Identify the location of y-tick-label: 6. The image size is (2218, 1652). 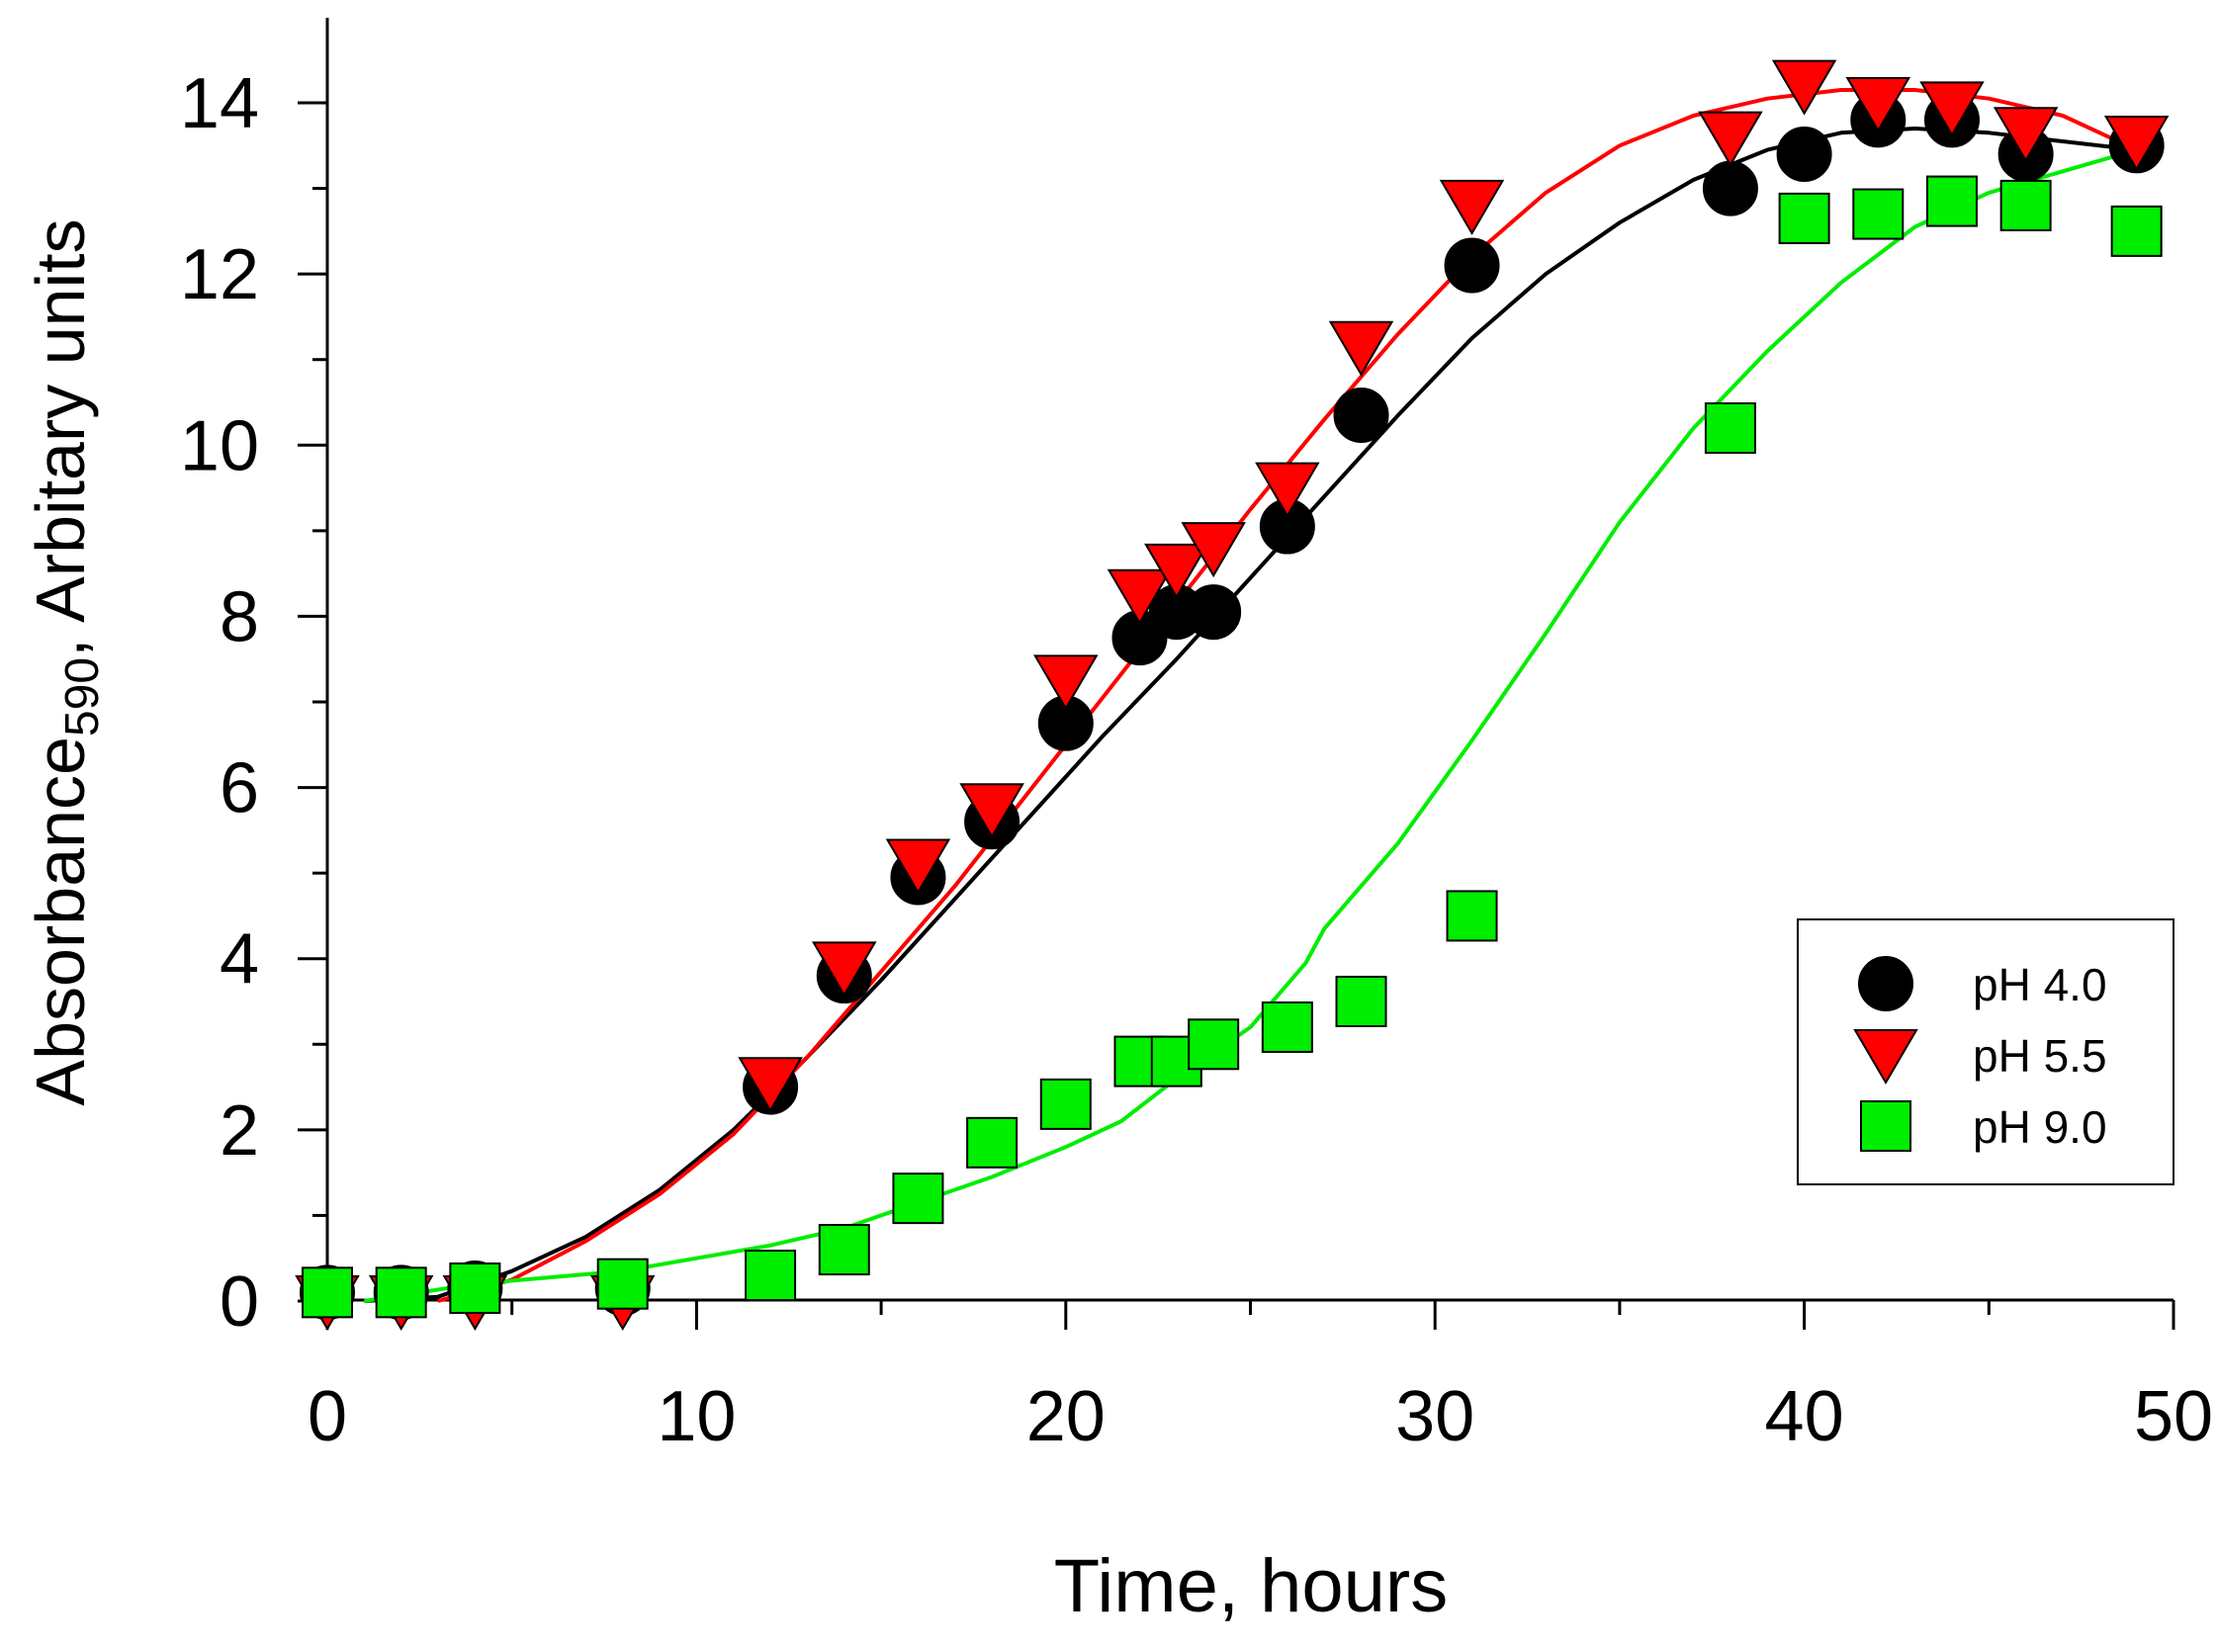
(239, 789).